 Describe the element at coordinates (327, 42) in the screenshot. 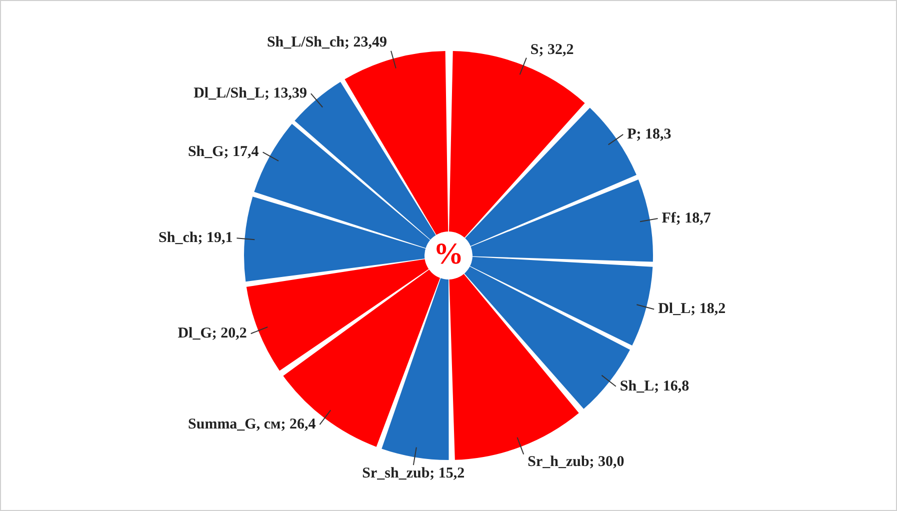

I see `slice-label: Sh_L/Sh_ch; 23,49` at that location.